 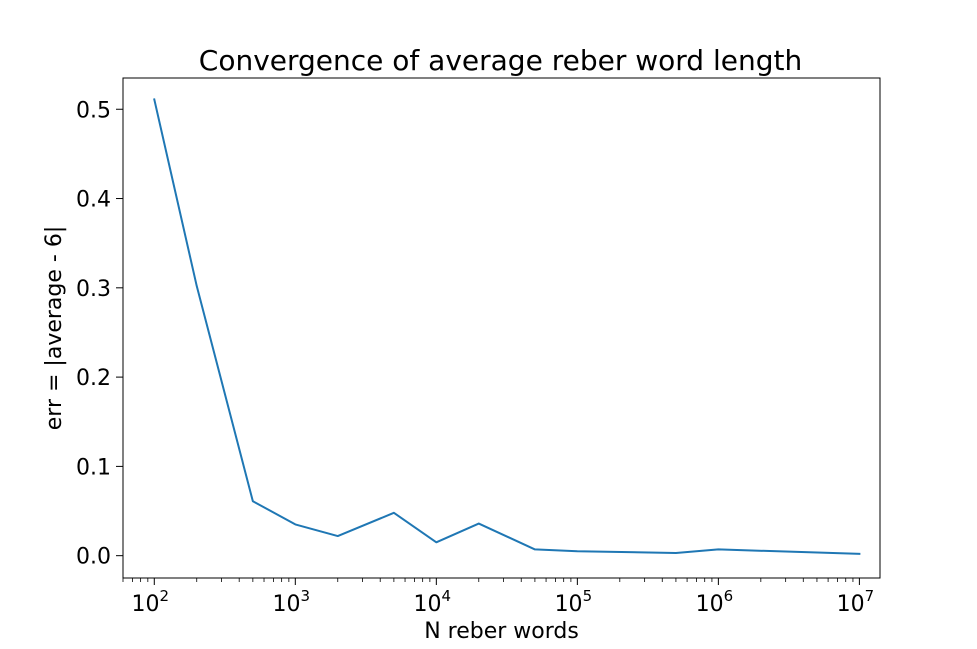 I want to click on x-tick-label: 10³, so click(x=292, y=602).